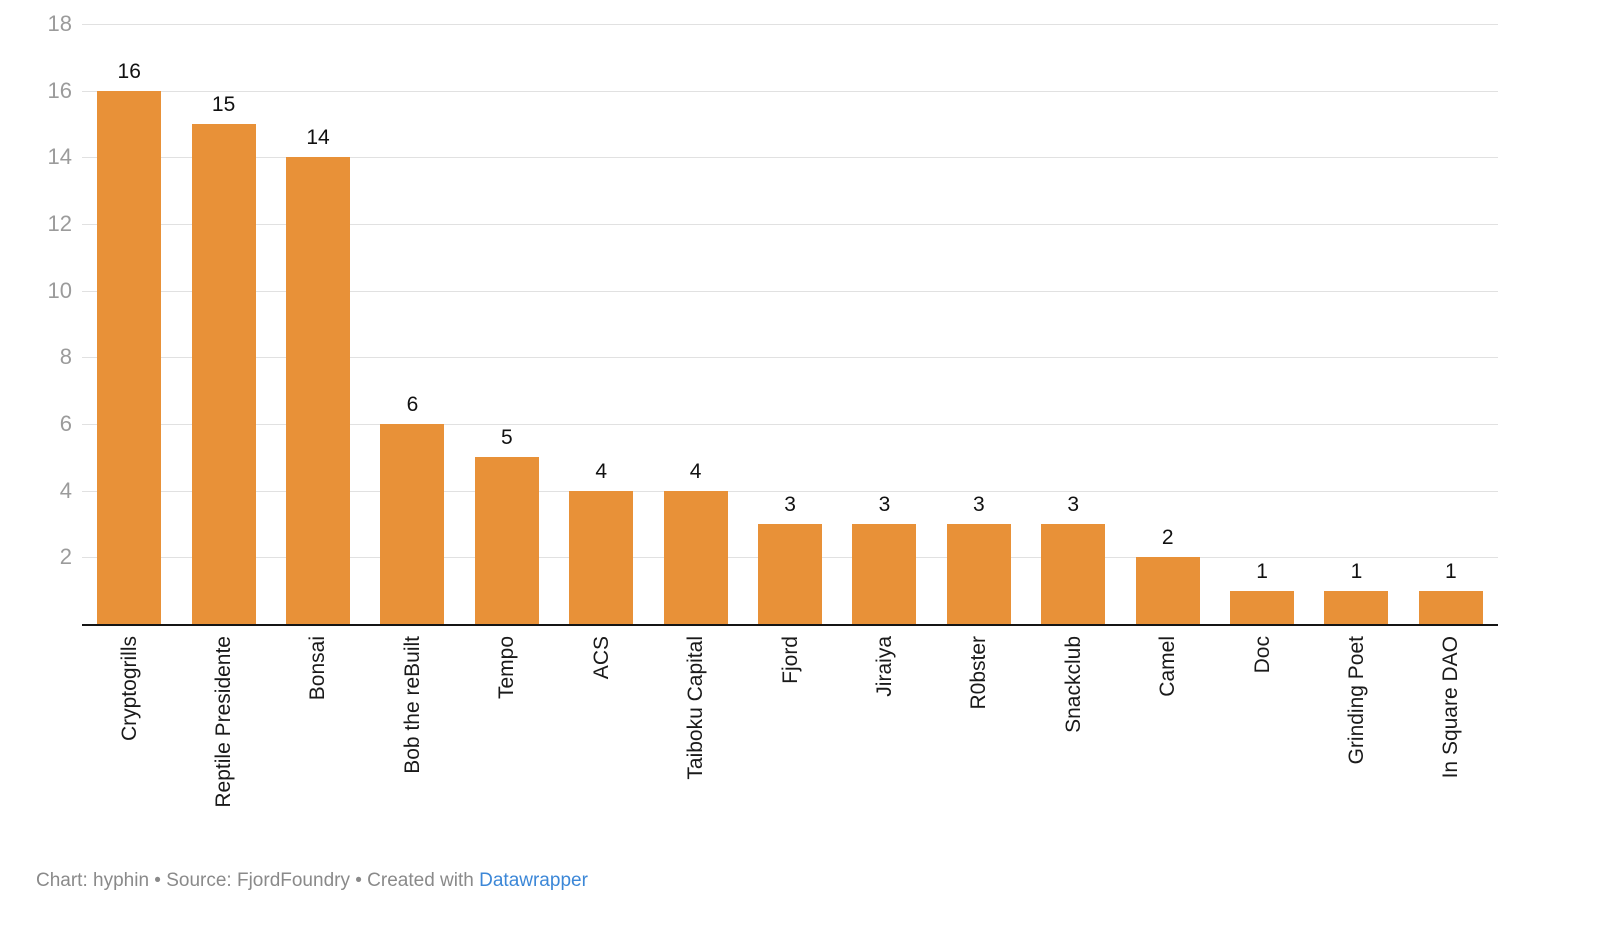 The image size is (1604, 932). Describe the element at coordinates (65, 357) in the screenshot. I see `y-tick-label: 8` at that location.